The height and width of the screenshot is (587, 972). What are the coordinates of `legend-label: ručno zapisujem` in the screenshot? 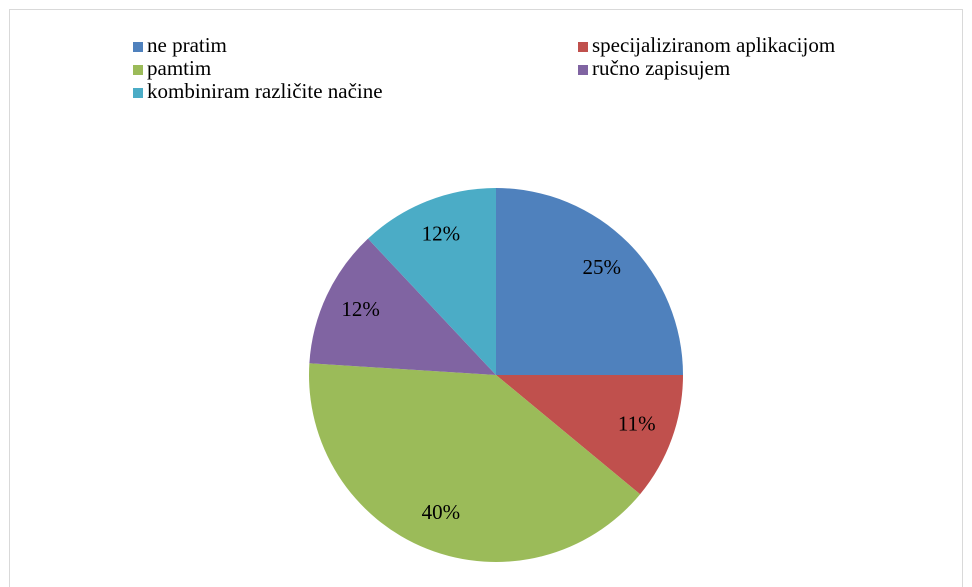 It's located at (661, 68).